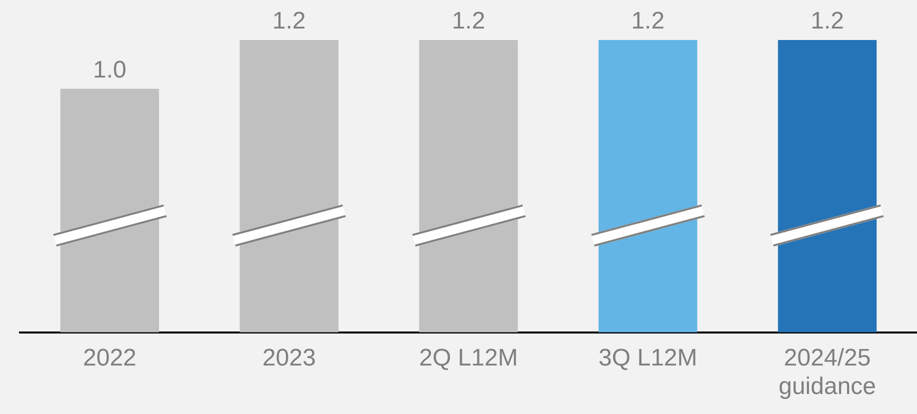 This screenshot has width=917, height=414. Describe the element at coordinates (648, 358) in the screenshot. I see `x-tick-label: 3Q L12M` at that location.